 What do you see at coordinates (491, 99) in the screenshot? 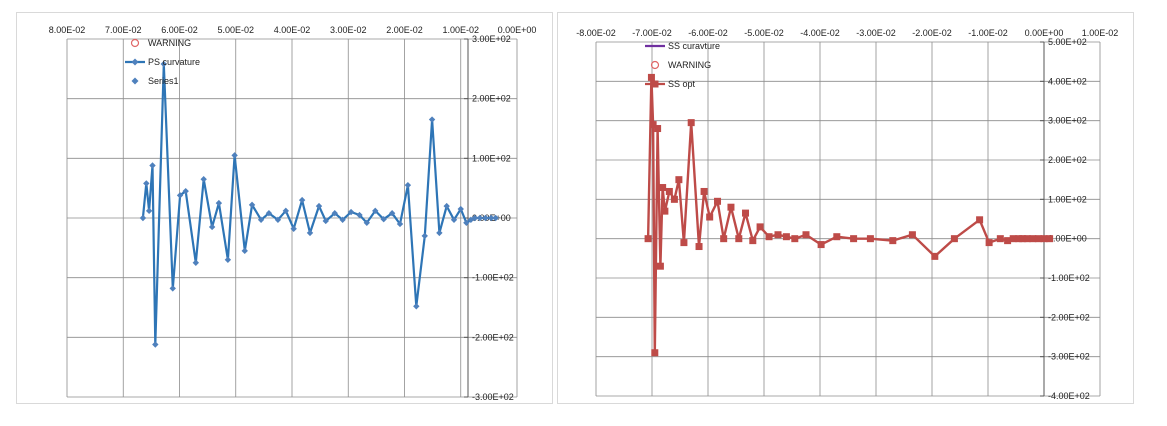
I see `y-tick-label: 2.00E+02` at bounding box center [491, 99].